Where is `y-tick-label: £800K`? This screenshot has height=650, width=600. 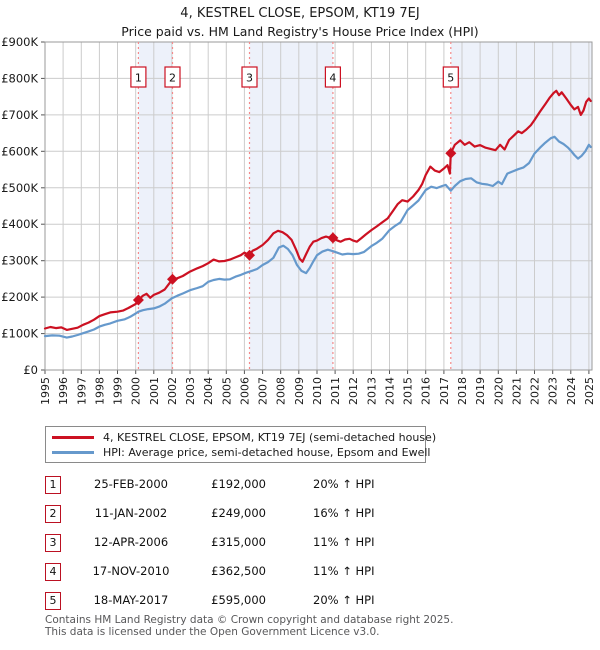 y-tick-label: £800K is located at coordinates (19, 78).